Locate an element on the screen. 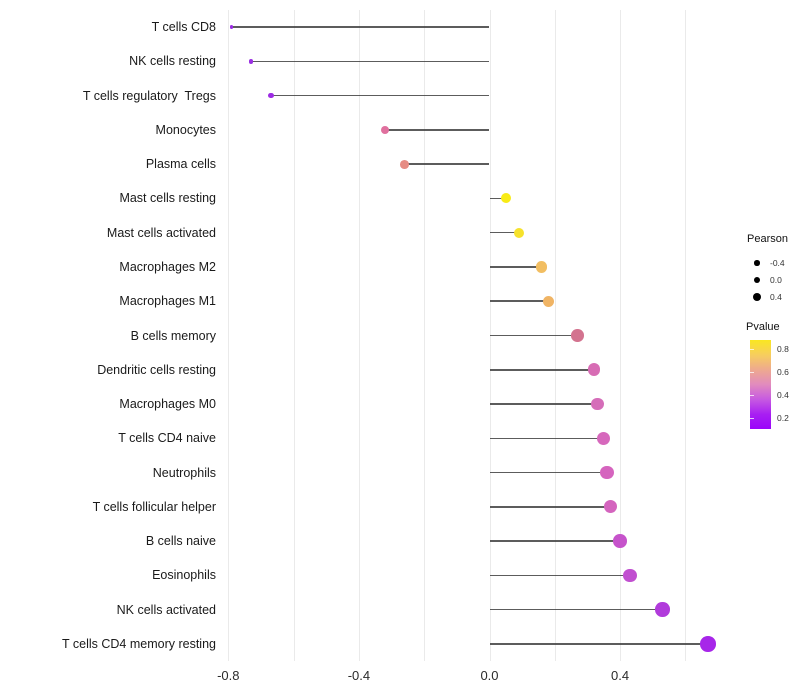  size-legend-label: 0.4 is located at coordinates (776, 297).